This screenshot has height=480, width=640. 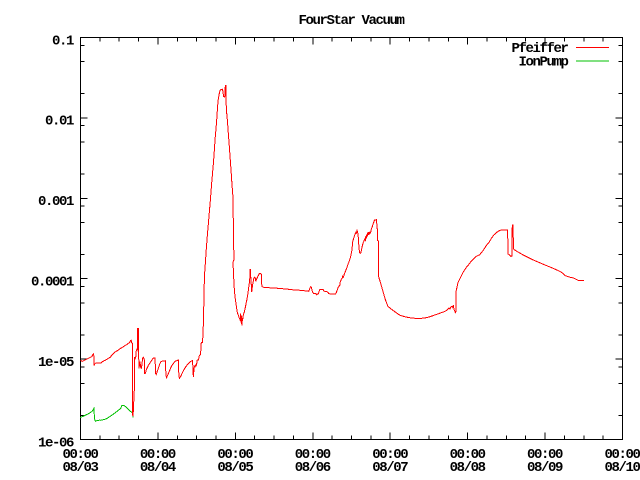 What do you see at coordinates (235, 468) in the screenshot?
I see `svg-text: 08/05` at bounding box center [235, 468].